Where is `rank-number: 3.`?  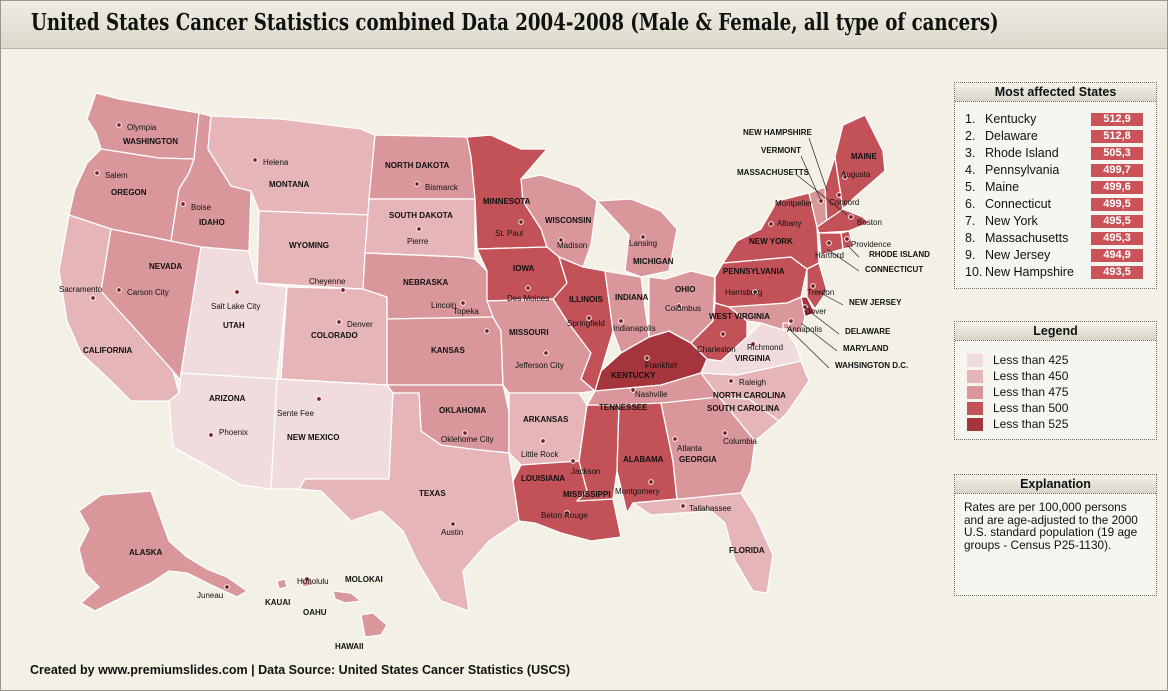
rank-number: 3. is located at coordinates (970, 153).